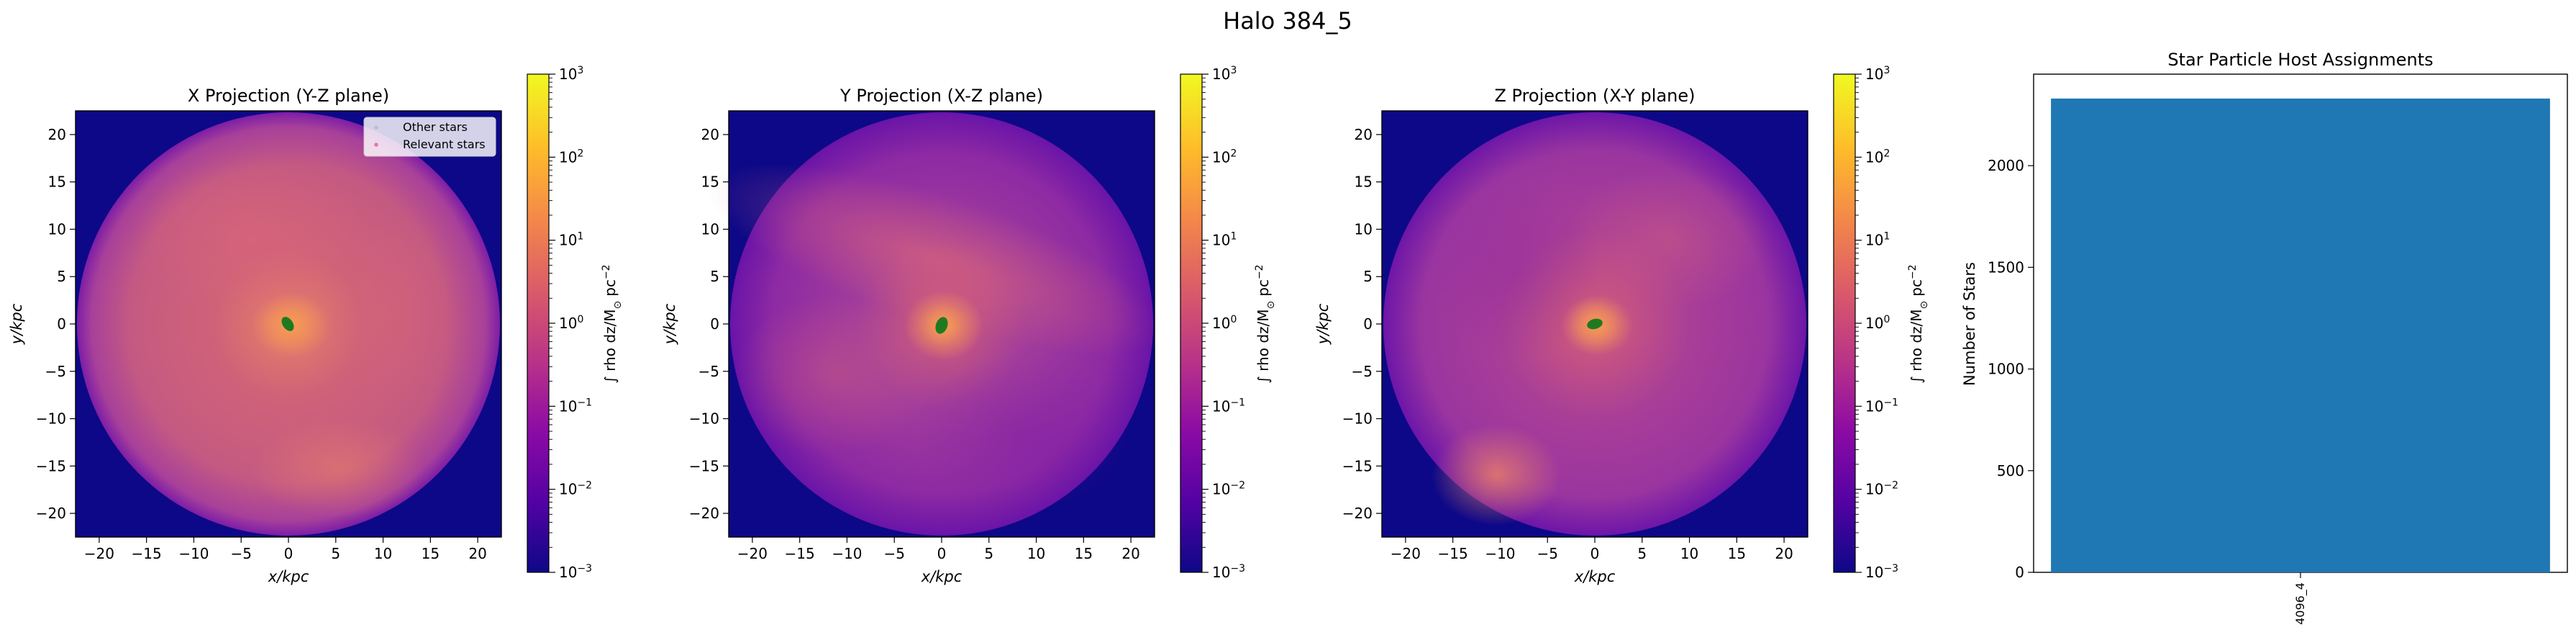 Image resolution: width=2576 pixels, height=640 pixels. Describe the element at coordinates (710, 182) in the screenshot. I see `y-tick-label: 15` at that location.